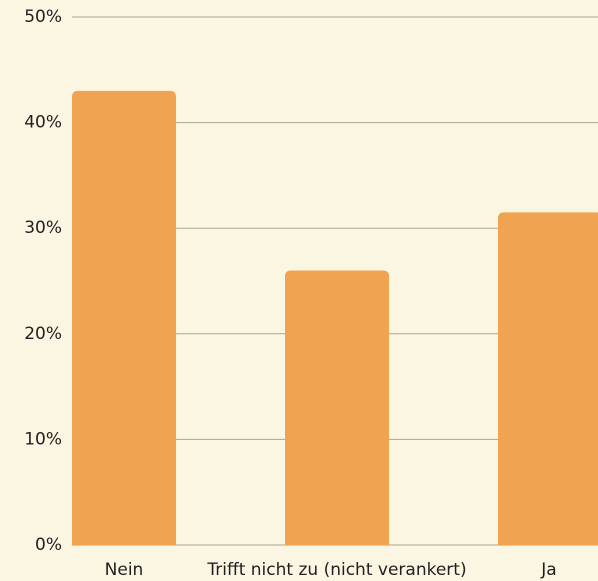 Image resolution: width=598 pixels, height=581 pixels. What do you see at coordinates (124, 570) in the screenshot?
I see `x-tick-label: Nein` at bounding box center [124, 570].